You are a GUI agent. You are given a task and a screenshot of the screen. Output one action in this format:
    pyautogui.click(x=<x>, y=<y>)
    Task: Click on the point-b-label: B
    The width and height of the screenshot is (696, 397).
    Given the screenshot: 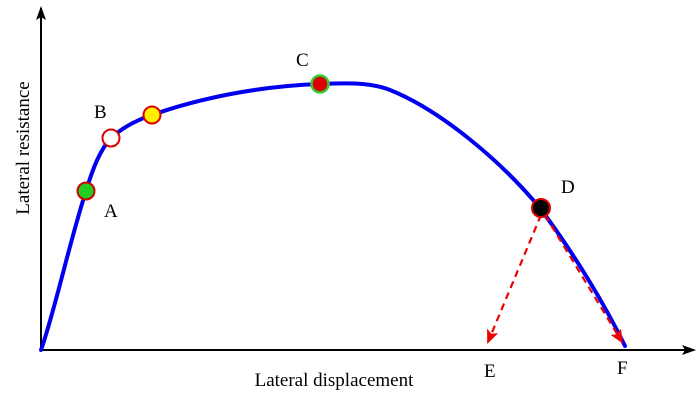 What is the action you would take?
    pyautogui.click(x=100, y=112)
    